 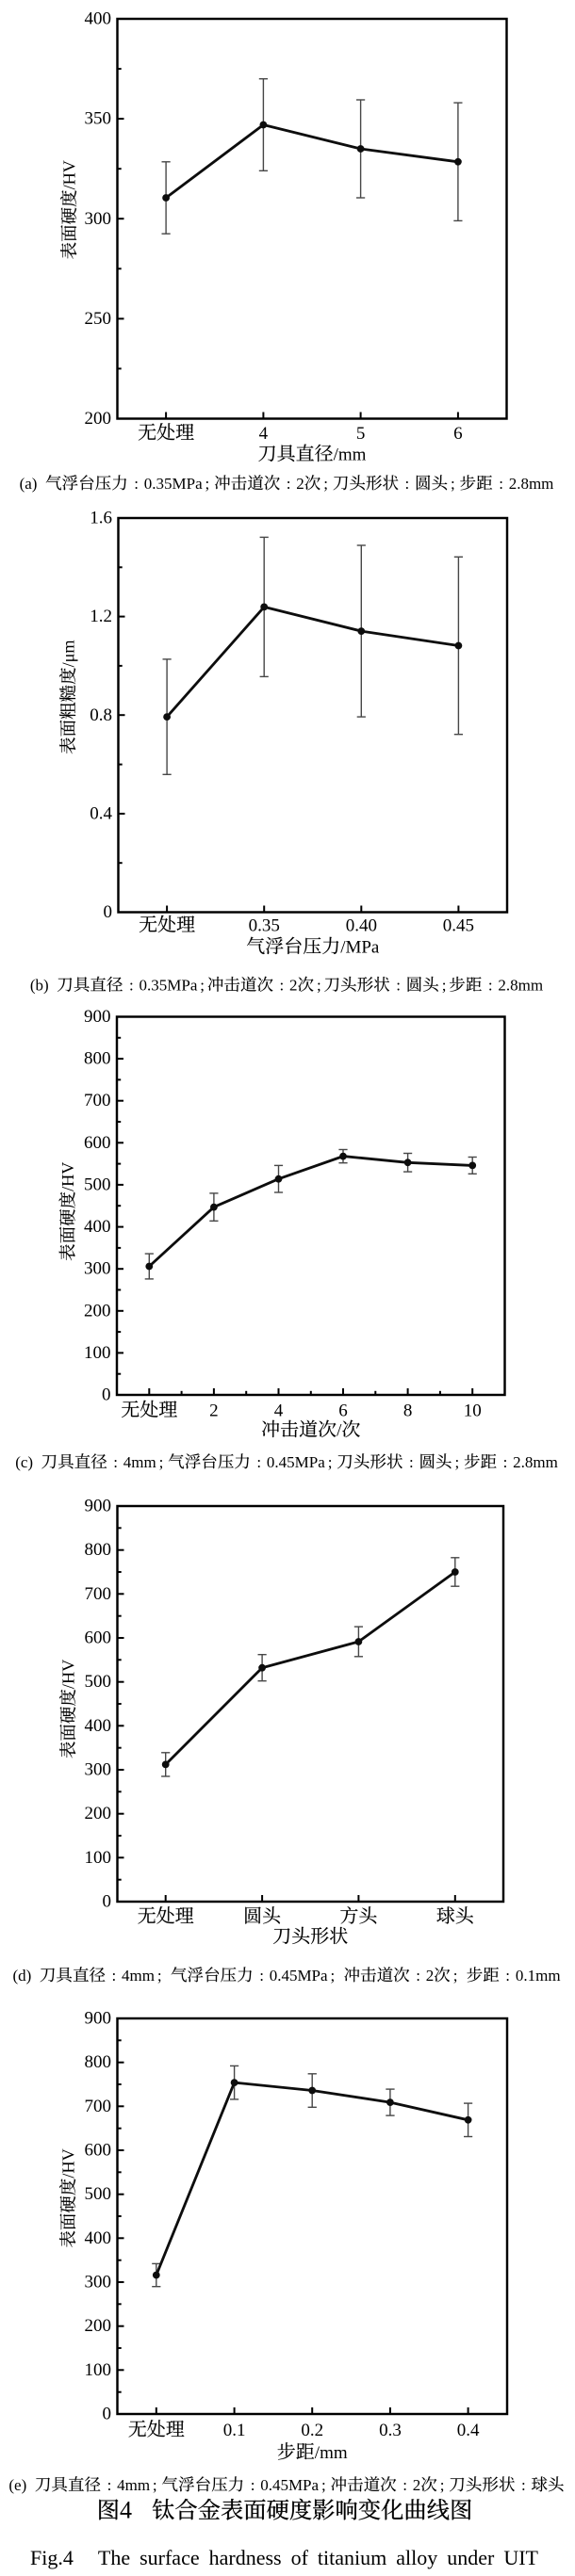 I want to click on svg-text: 250, so click(x=99, y=319).